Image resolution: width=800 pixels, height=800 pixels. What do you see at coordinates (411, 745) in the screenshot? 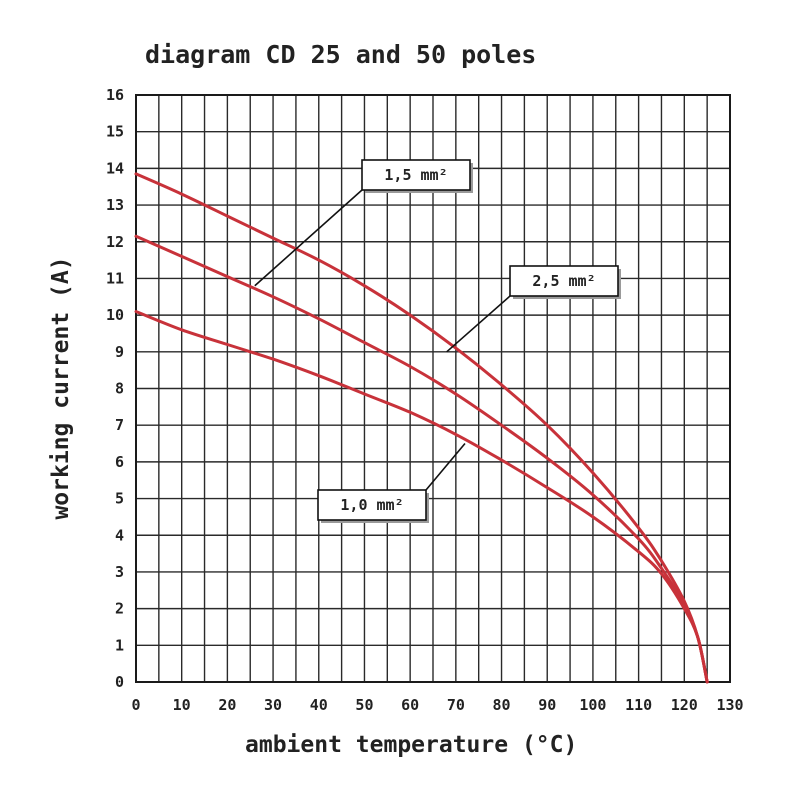
I see `x-axis-label: ambient temperature (°C)` at bounding box center [411, 745].